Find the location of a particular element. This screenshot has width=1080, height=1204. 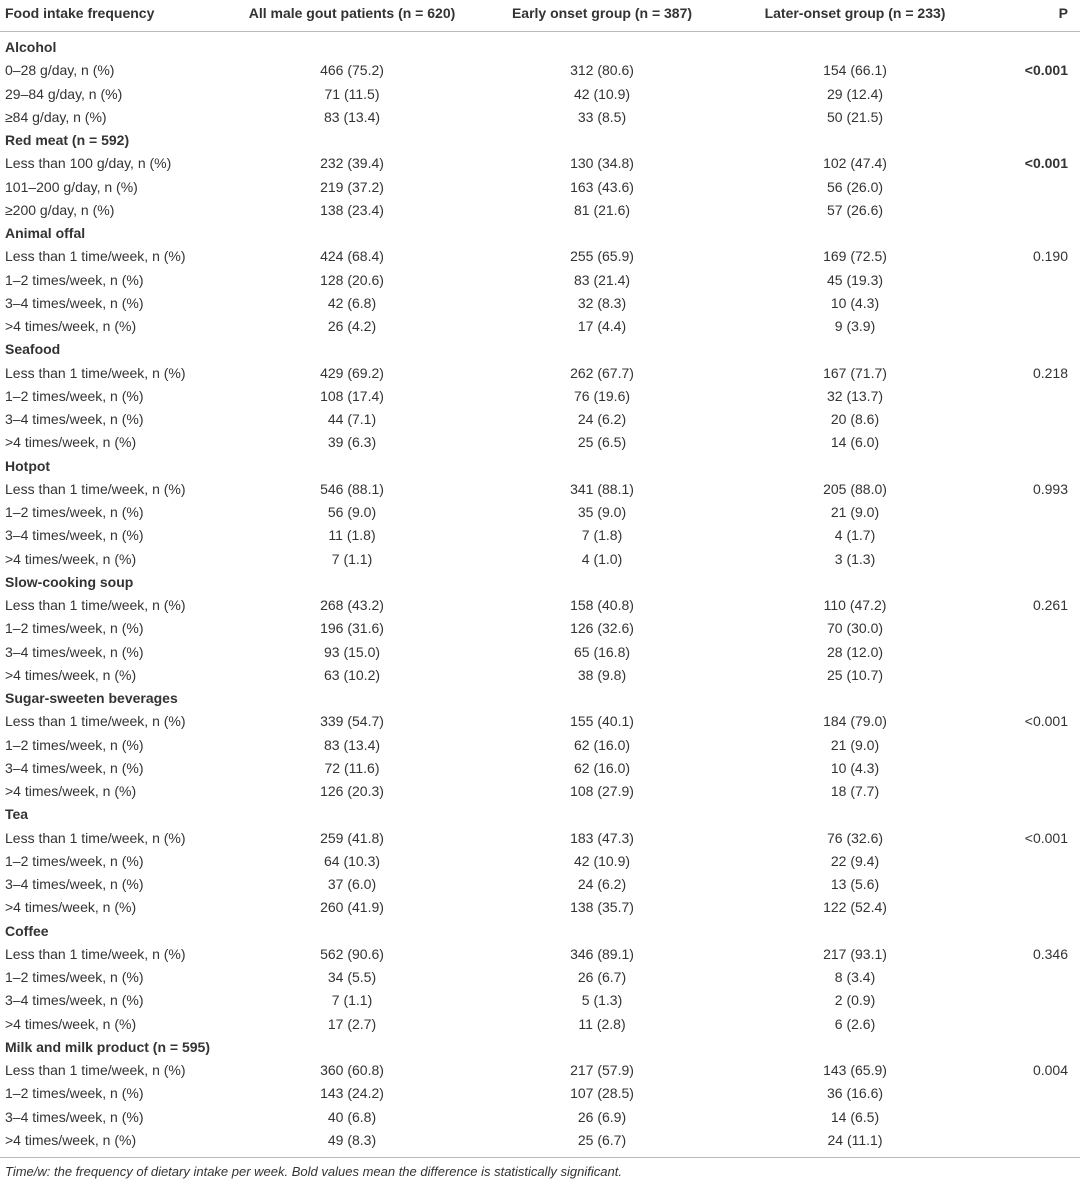

section-title: Slow-cooking soup is located at coordinates (69, 581).